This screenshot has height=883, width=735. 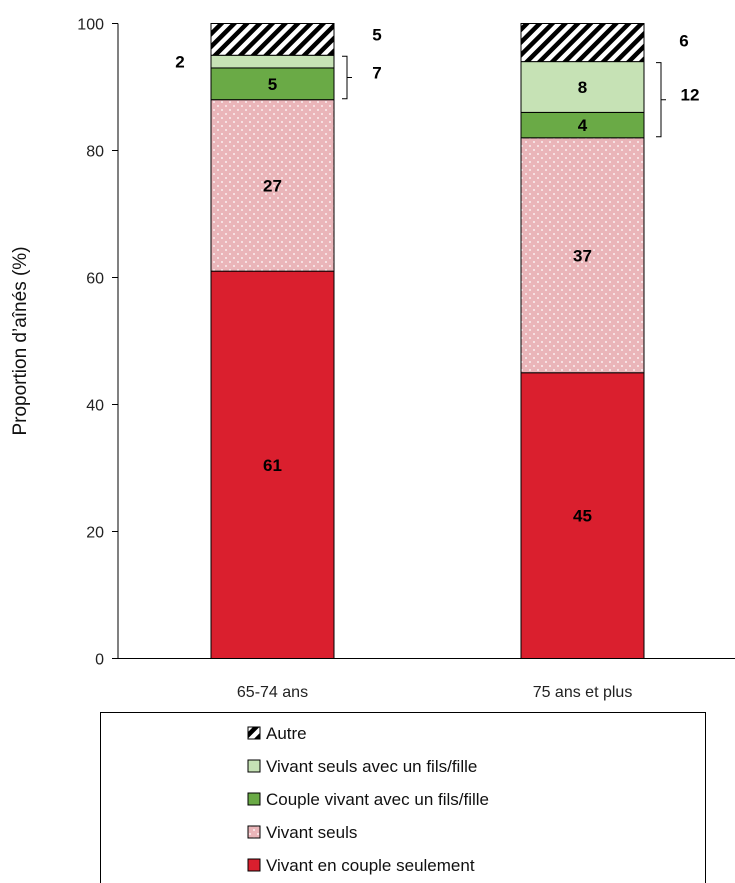 What do you see at coordinates (583, 692) in the screenshot?
I see `x-category-label: 75 ans et plus` at bounding box center [583, 692].